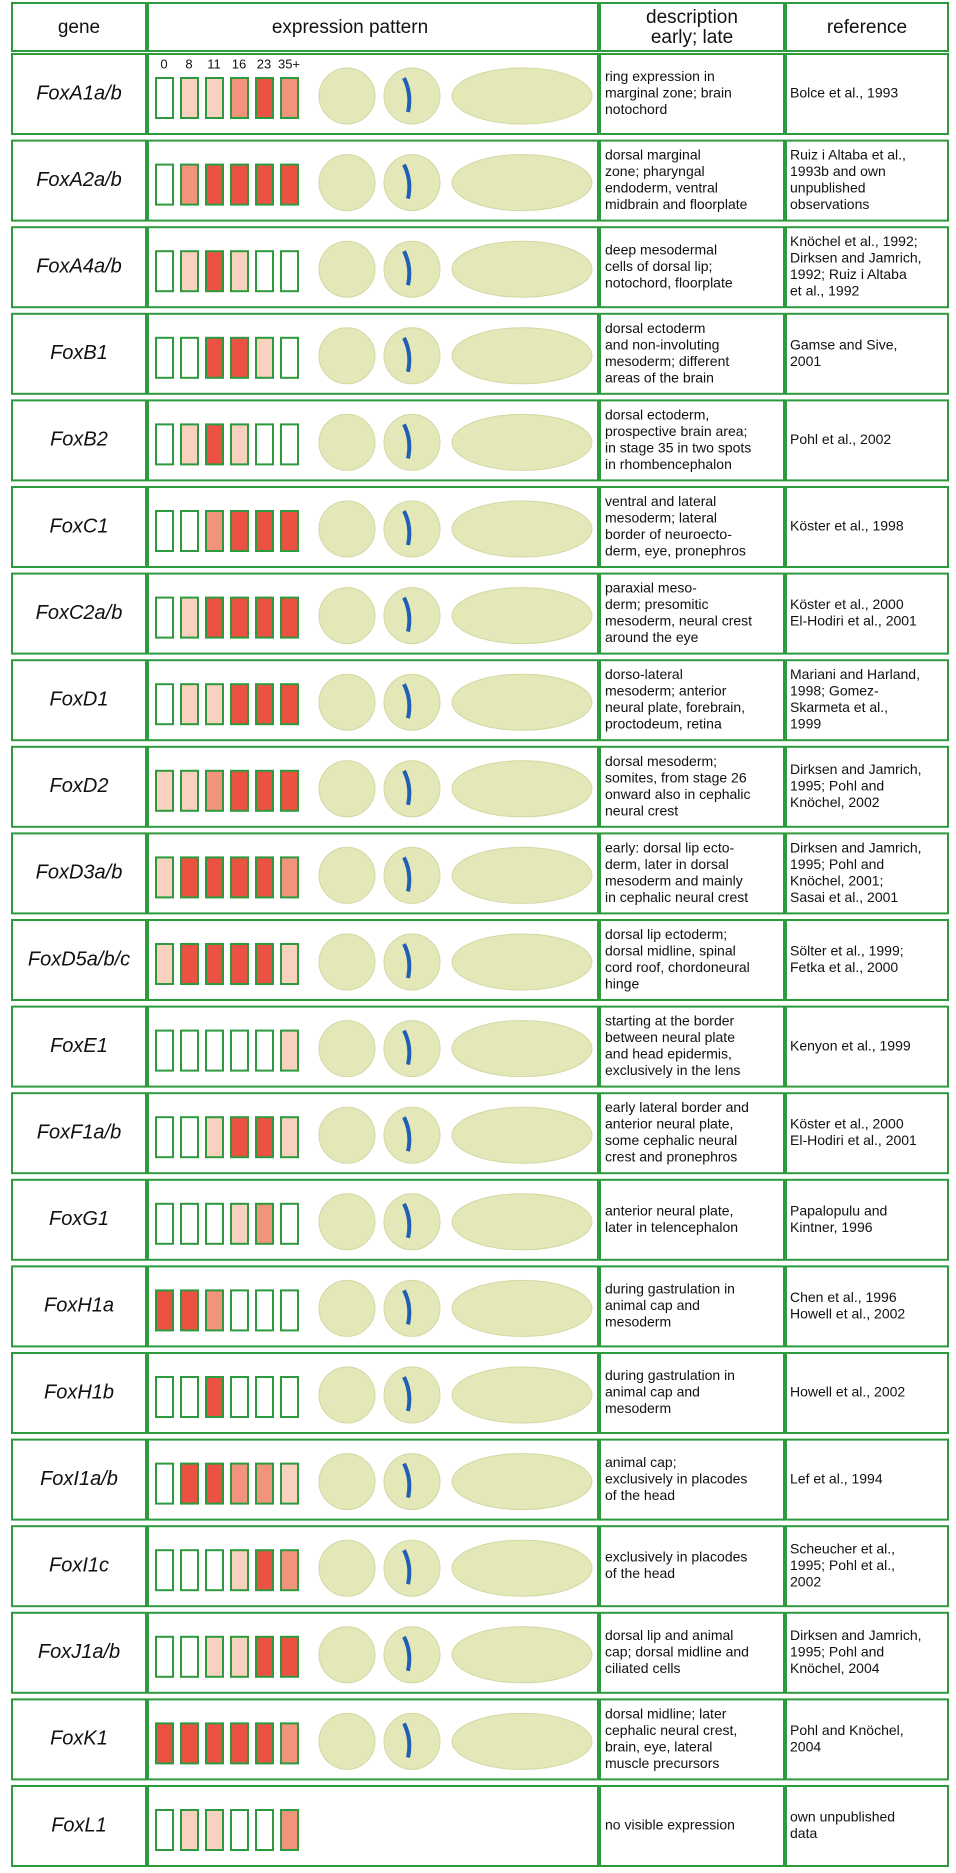 This screenshot has height=1873, width=956. What do you see at coordinates (79, 180) in the screenshot?
I see `gene-name: FoxA2a/b` at bounding box center [79, 180].